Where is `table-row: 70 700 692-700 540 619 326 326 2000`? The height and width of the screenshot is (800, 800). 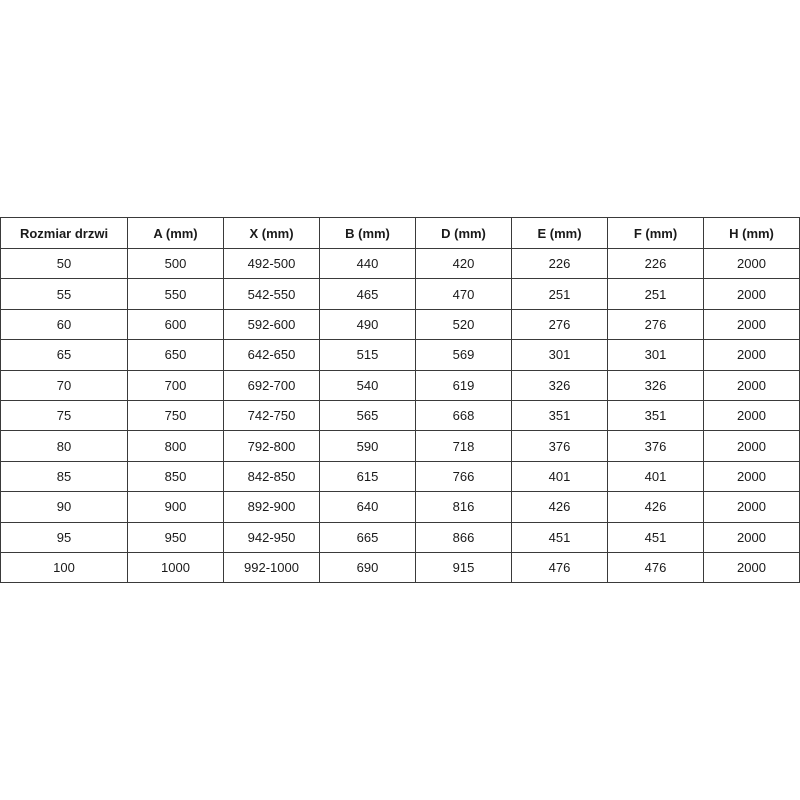 table-row: 70 700 692-700 540 619 326 326 2000 is located at coordinates (400, 385).